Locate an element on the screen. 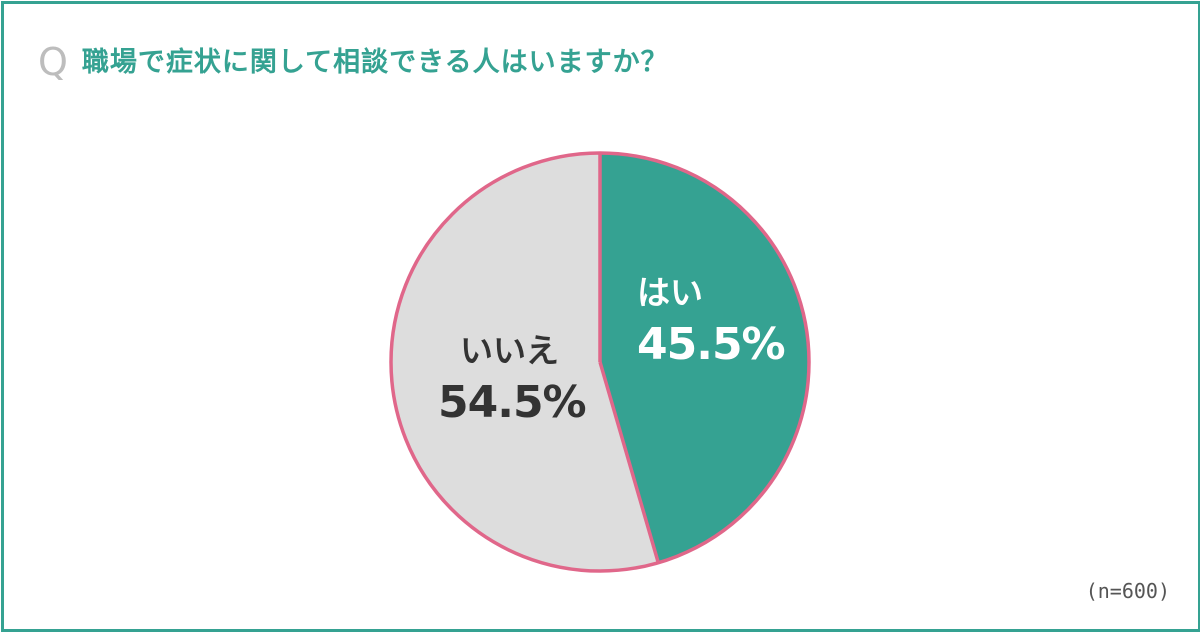 The height and width of the screenshot is (632, 1200). slice-label-yes: はい 45.5% is located at coordinates (711, 321).